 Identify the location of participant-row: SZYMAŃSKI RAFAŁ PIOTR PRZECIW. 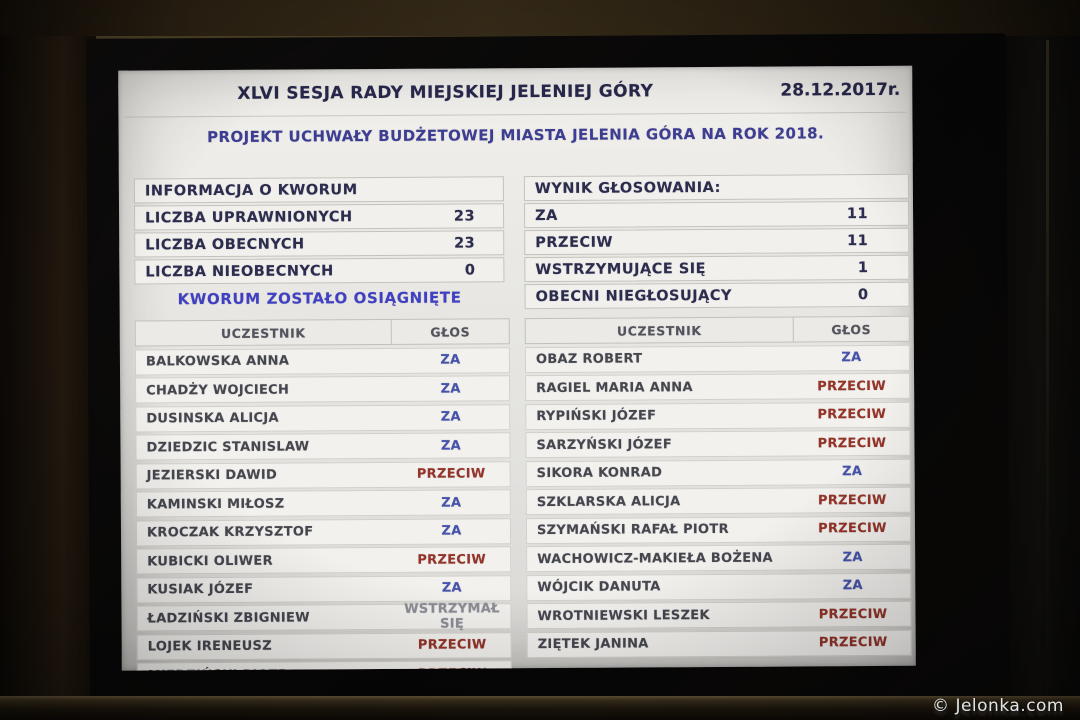
(718, 529).